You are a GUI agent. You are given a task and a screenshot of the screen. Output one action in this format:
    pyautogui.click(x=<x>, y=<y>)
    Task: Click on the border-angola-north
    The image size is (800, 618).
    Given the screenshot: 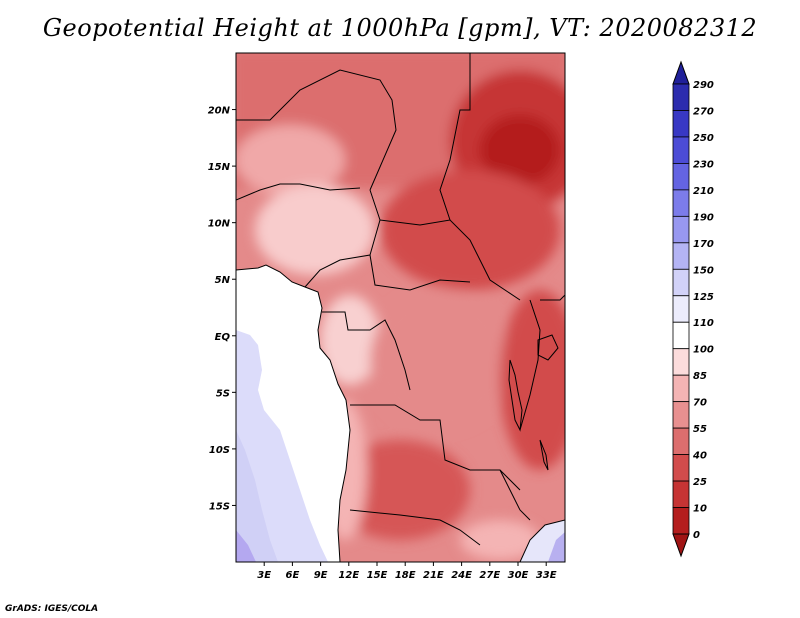 What is the action you would take?
    pyautogui.click(x=435, y=447)
    